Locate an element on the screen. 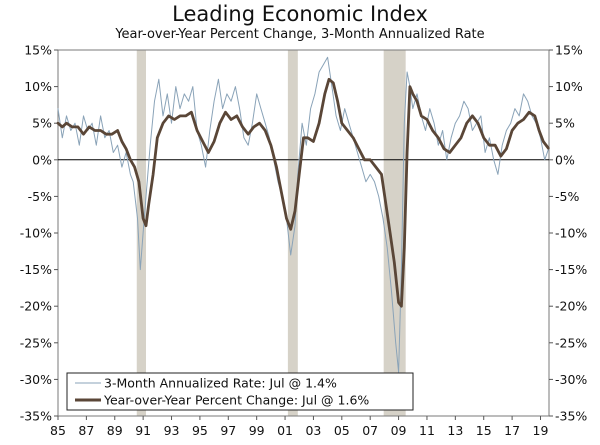 The height and width of the screenshot is (445, 600). x-tick-label: 15 is located at coordinates (484, 430).